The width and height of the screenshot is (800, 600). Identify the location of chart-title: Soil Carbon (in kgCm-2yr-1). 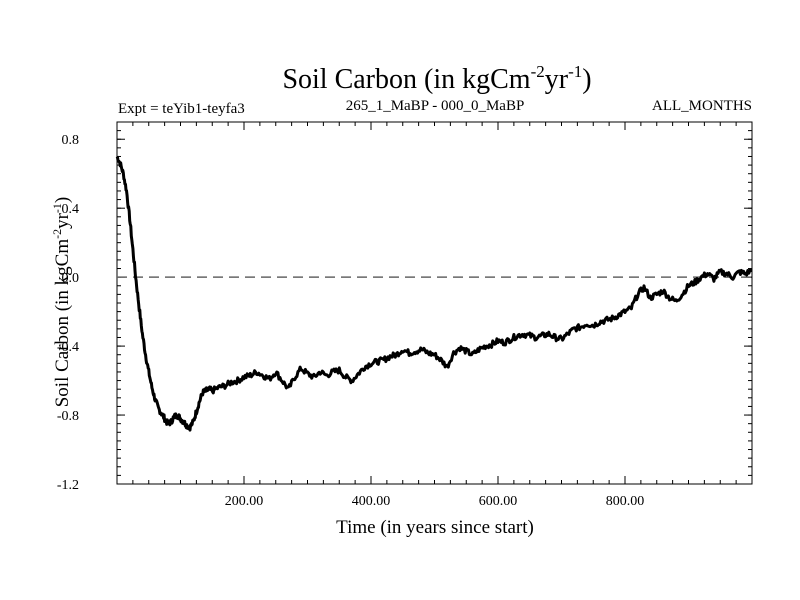
(436, 78).